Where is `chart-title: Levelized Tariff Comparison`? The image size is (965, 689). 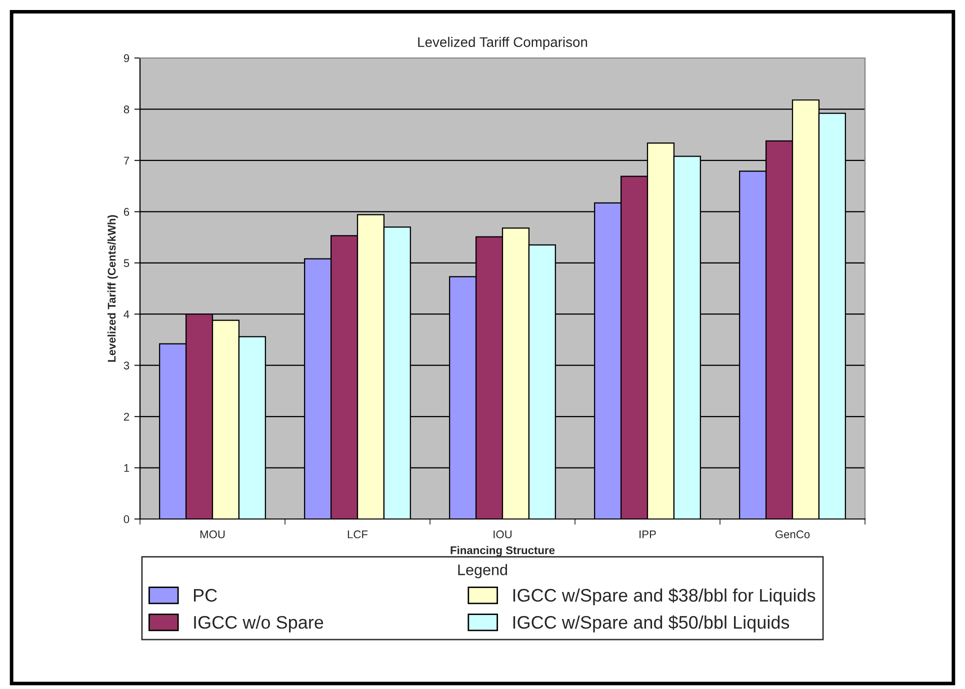
chart-title: Levelized Tariff Comparison is located at coordinates (503, 43).